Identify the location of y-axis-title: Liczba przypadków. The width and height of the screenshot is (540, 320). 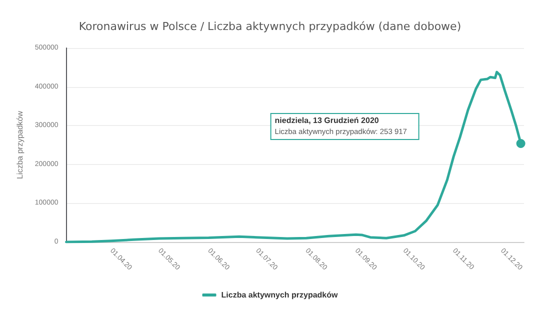
(20, 145).